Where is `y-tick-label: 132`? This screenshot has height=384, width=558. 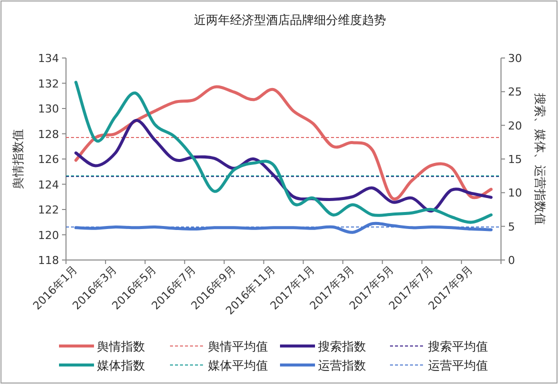 y-tick-label: 132 is located at coordinates (48, 83).